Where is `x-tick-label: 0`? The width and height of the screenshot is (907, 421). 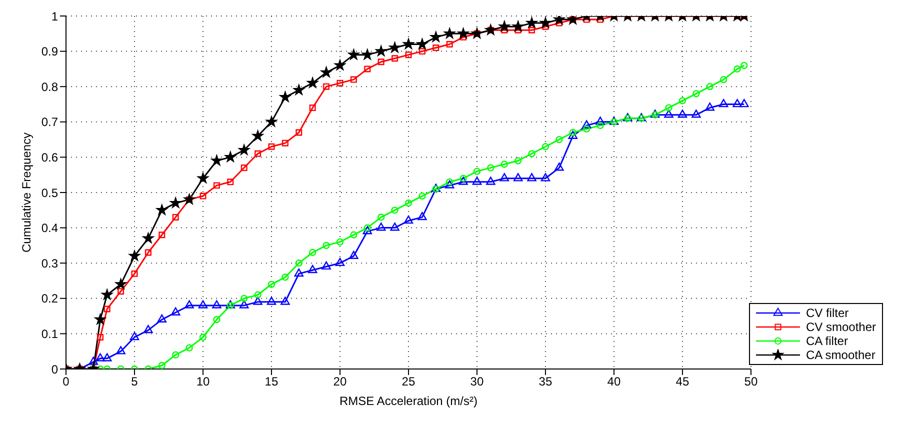
x-tick-label: 0 is located at coordinates (66, 381).